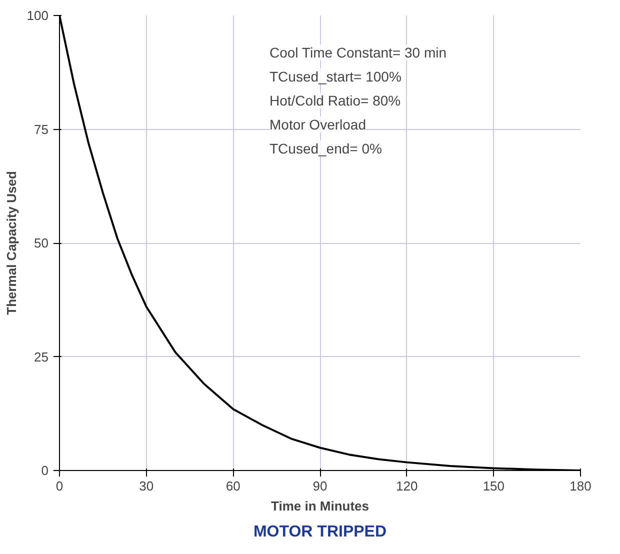  Describe the element at coordinates (37, 15) in the screenshot. I see `y-tick-label: 100` at that location.